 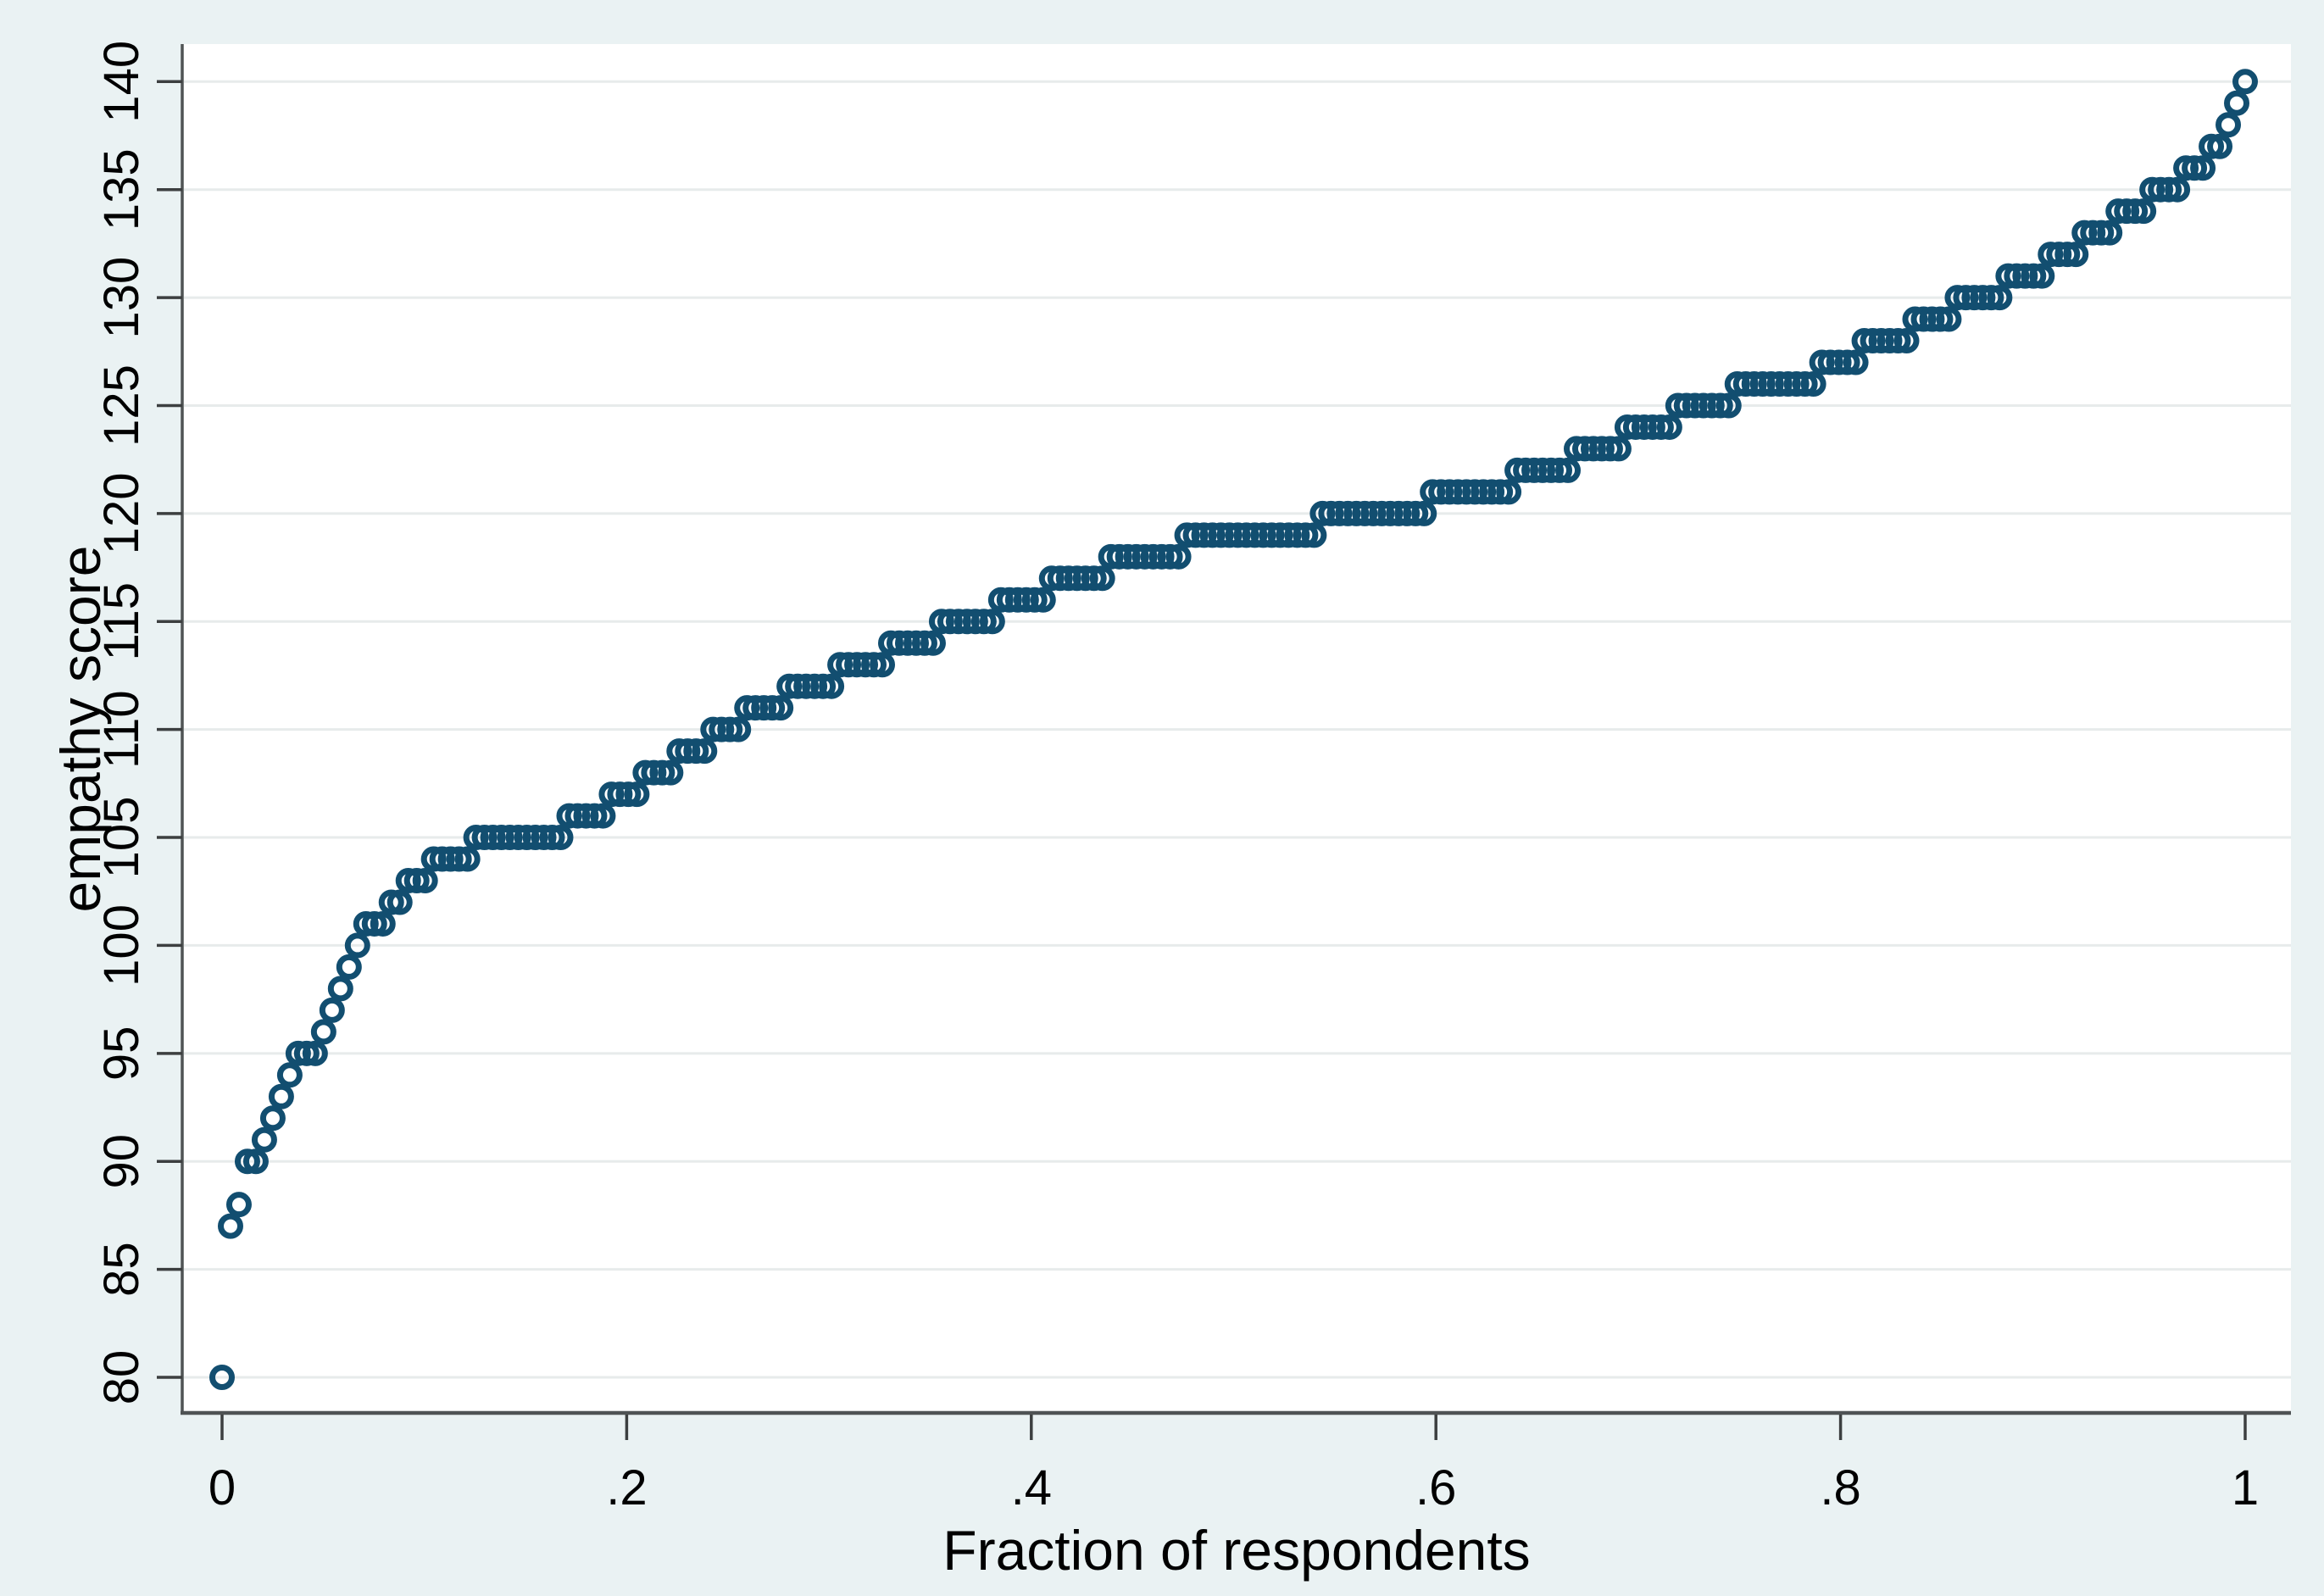 I want to click on y-tick-label-140: 140, so click(x=122, y=82).